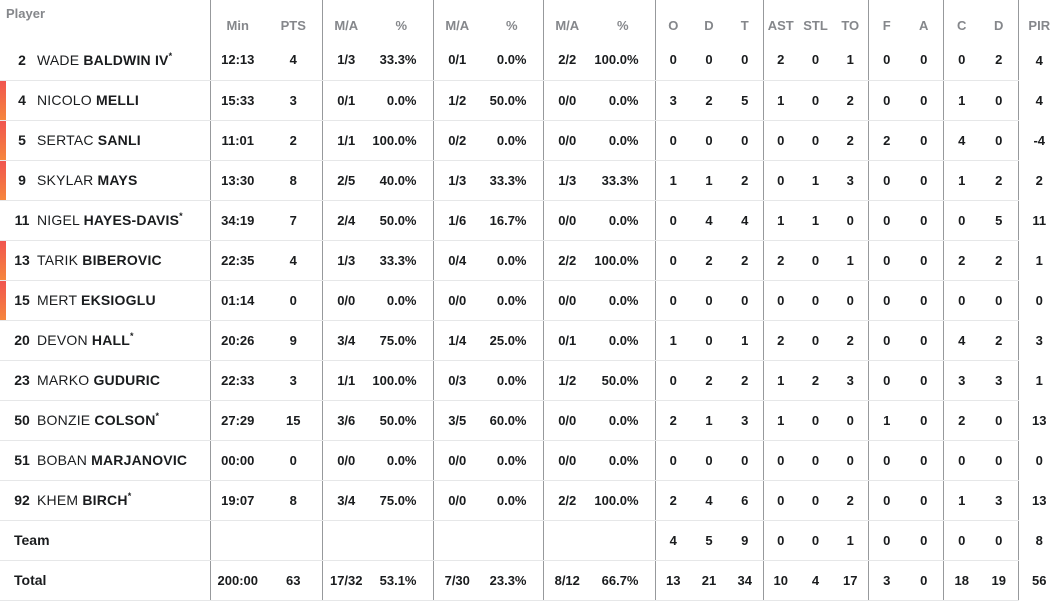  Describe the element at coordinates (744, 25) in the screenshot. I see `stat-column-header-treb: T` at that location.